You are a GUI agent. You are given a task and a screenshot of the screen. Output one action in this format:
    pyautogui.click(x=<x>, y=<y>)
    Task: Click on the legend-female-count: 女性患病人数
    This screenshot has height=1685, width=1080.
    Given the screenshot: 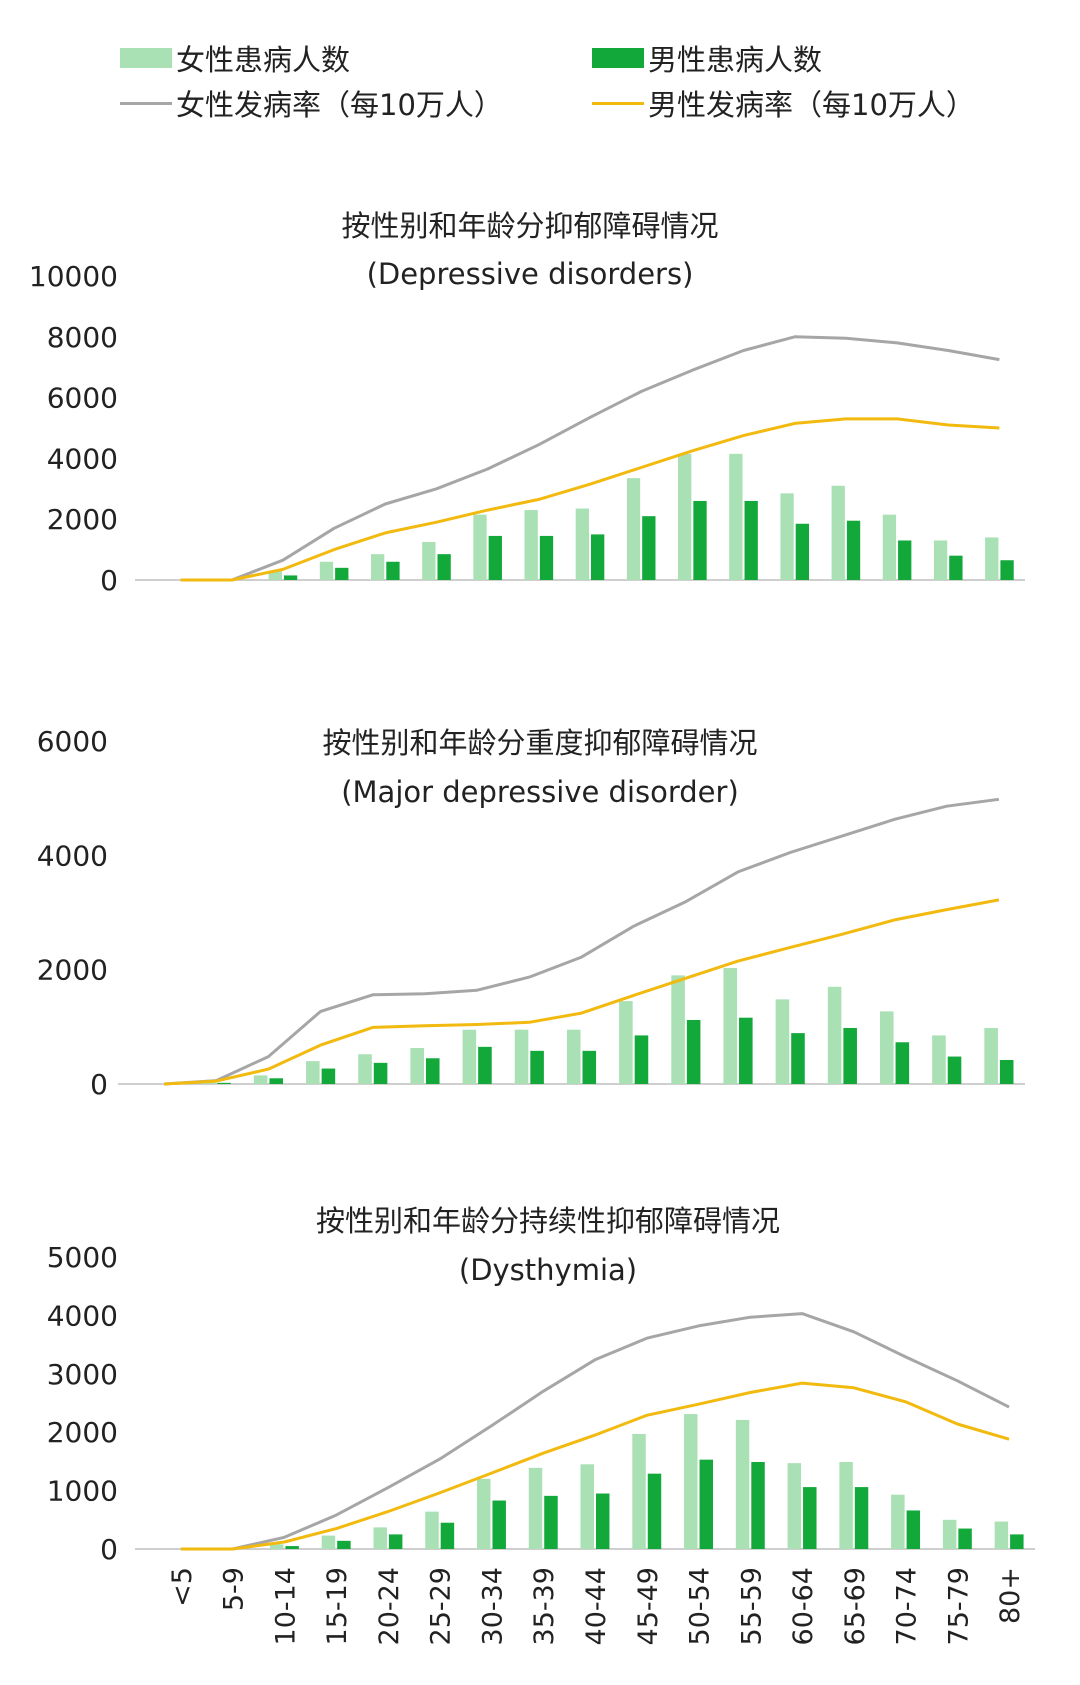 What is the action you would take?
    pyautogui.click(x=235, y=58)
    